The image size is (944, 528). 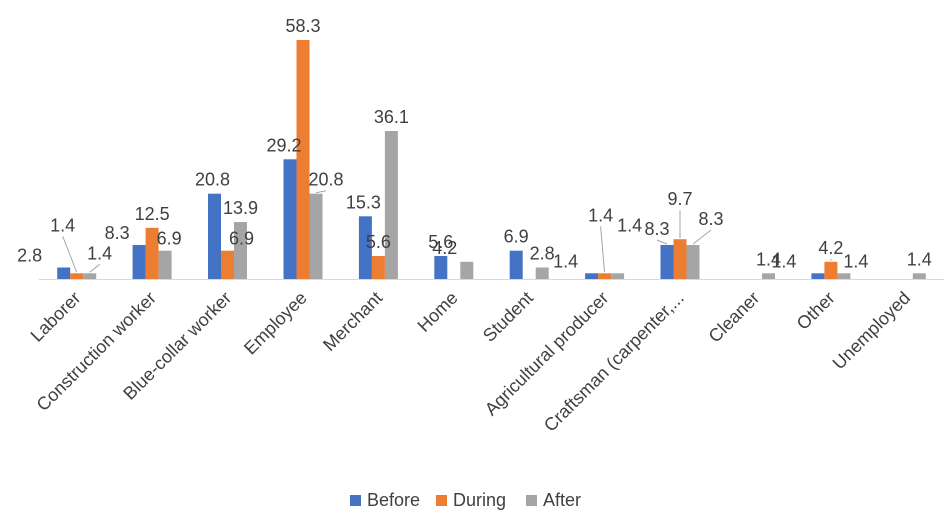 I want to click on data-label-after-cleaner: 1.4, so click(x=768, y=259).